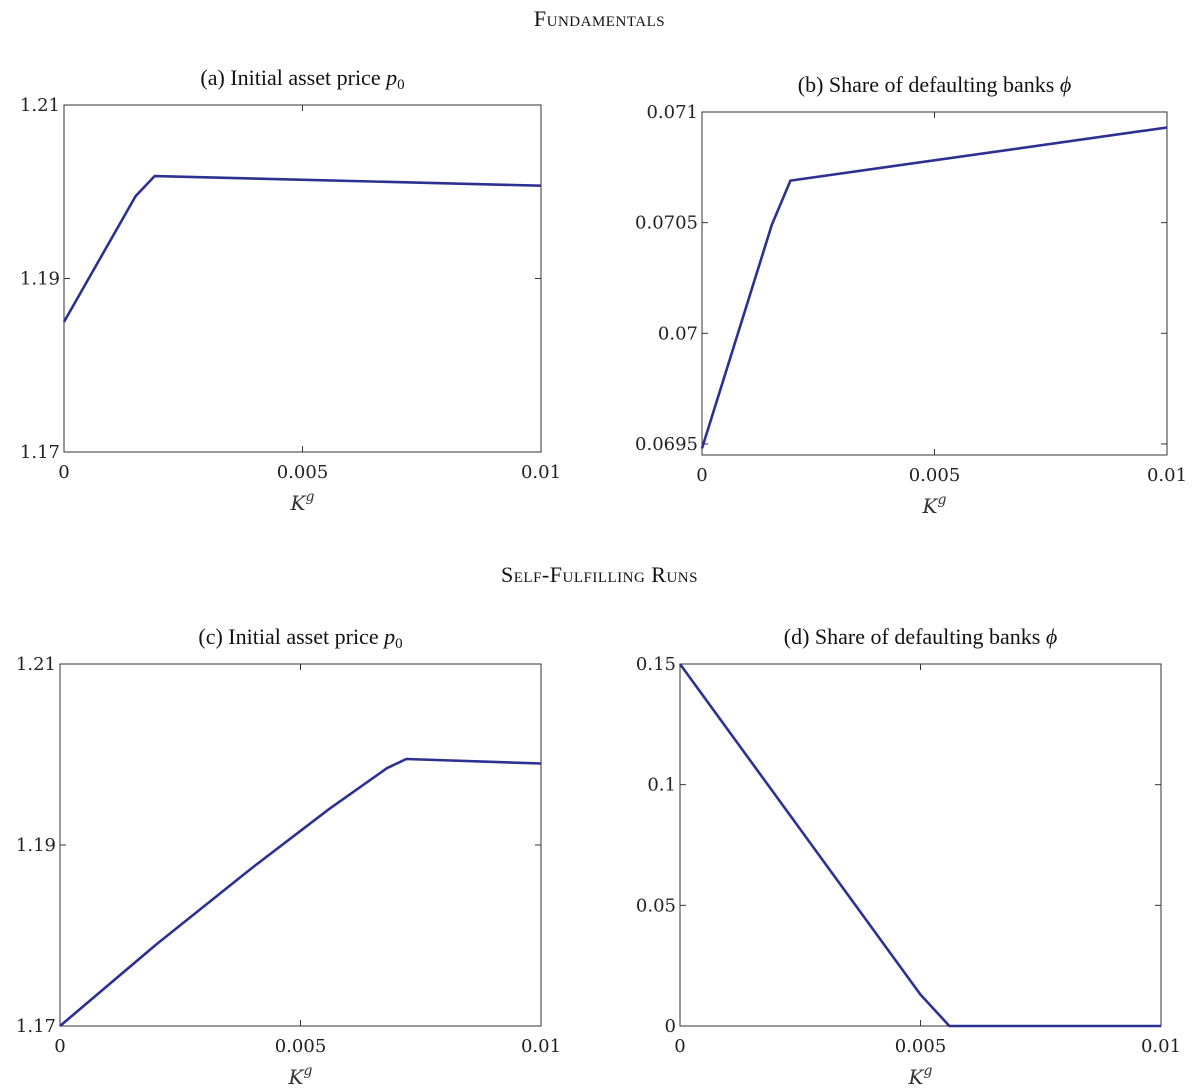 The width and height of the screenshot is (1199, 1091). What do you see at coordinates (670, 1026) in the screenshot?
I see `y-tick-label: 0` at bounding box center [670, 1026].